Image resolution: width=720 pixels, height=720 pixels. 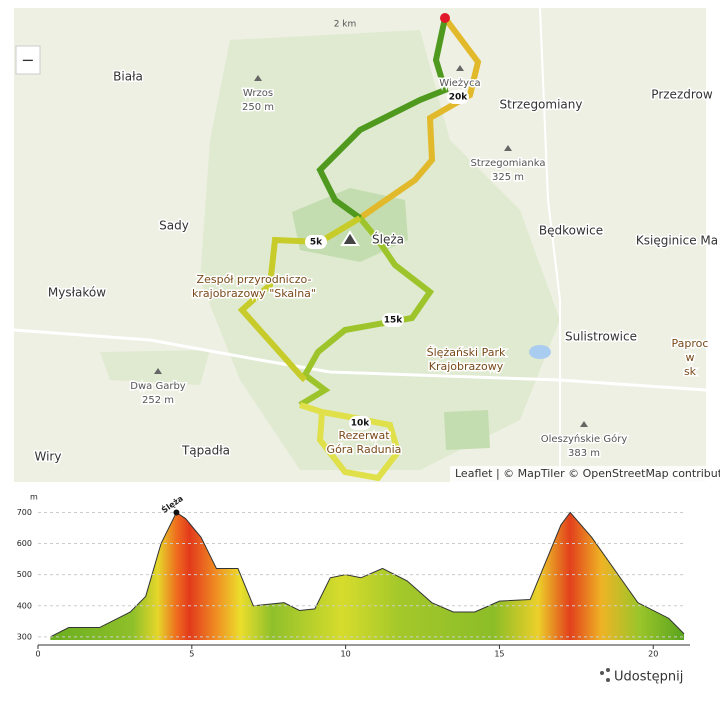 I want to click on place-label: Mysłaków, so click(x=77, y=293).